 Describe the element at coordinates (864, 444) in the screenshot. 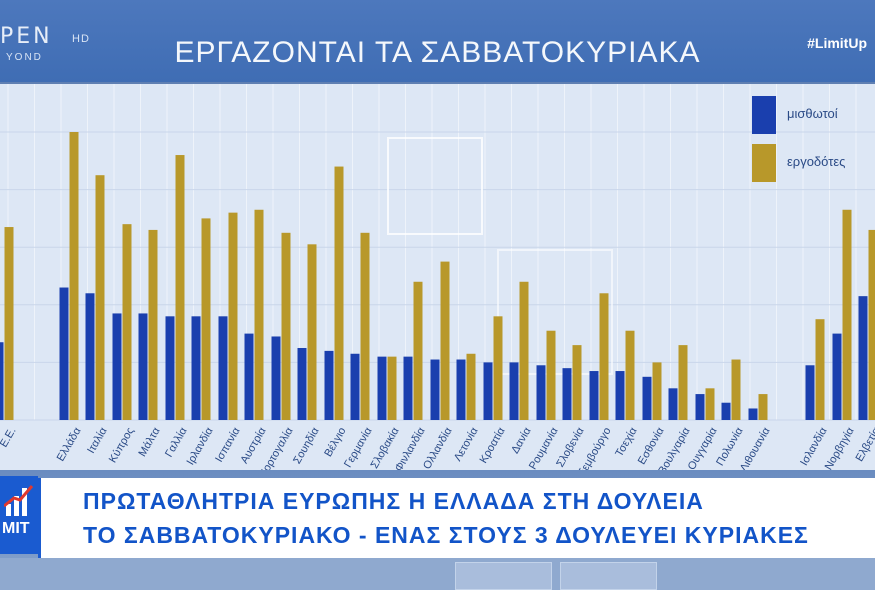

I see `x-tick-label: Ελβετία` at that location.